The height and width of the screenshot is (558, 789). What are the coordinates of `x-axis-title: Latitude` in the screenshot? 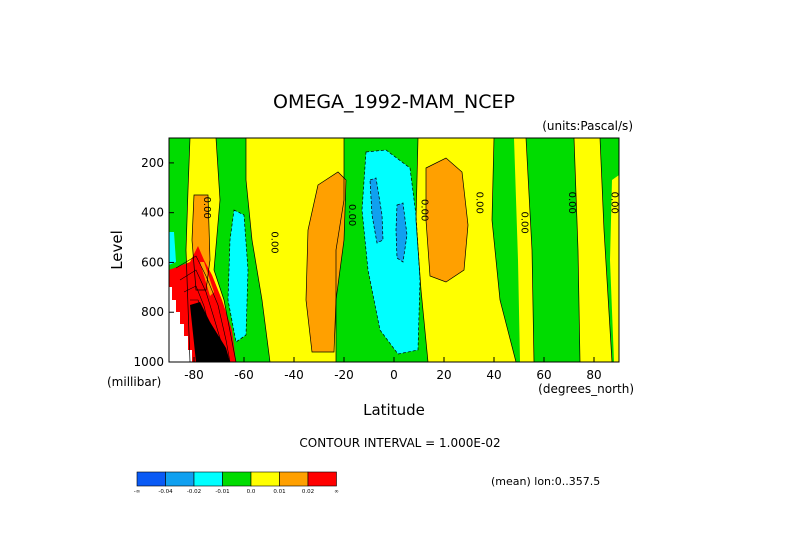 It's located at (394, 410).